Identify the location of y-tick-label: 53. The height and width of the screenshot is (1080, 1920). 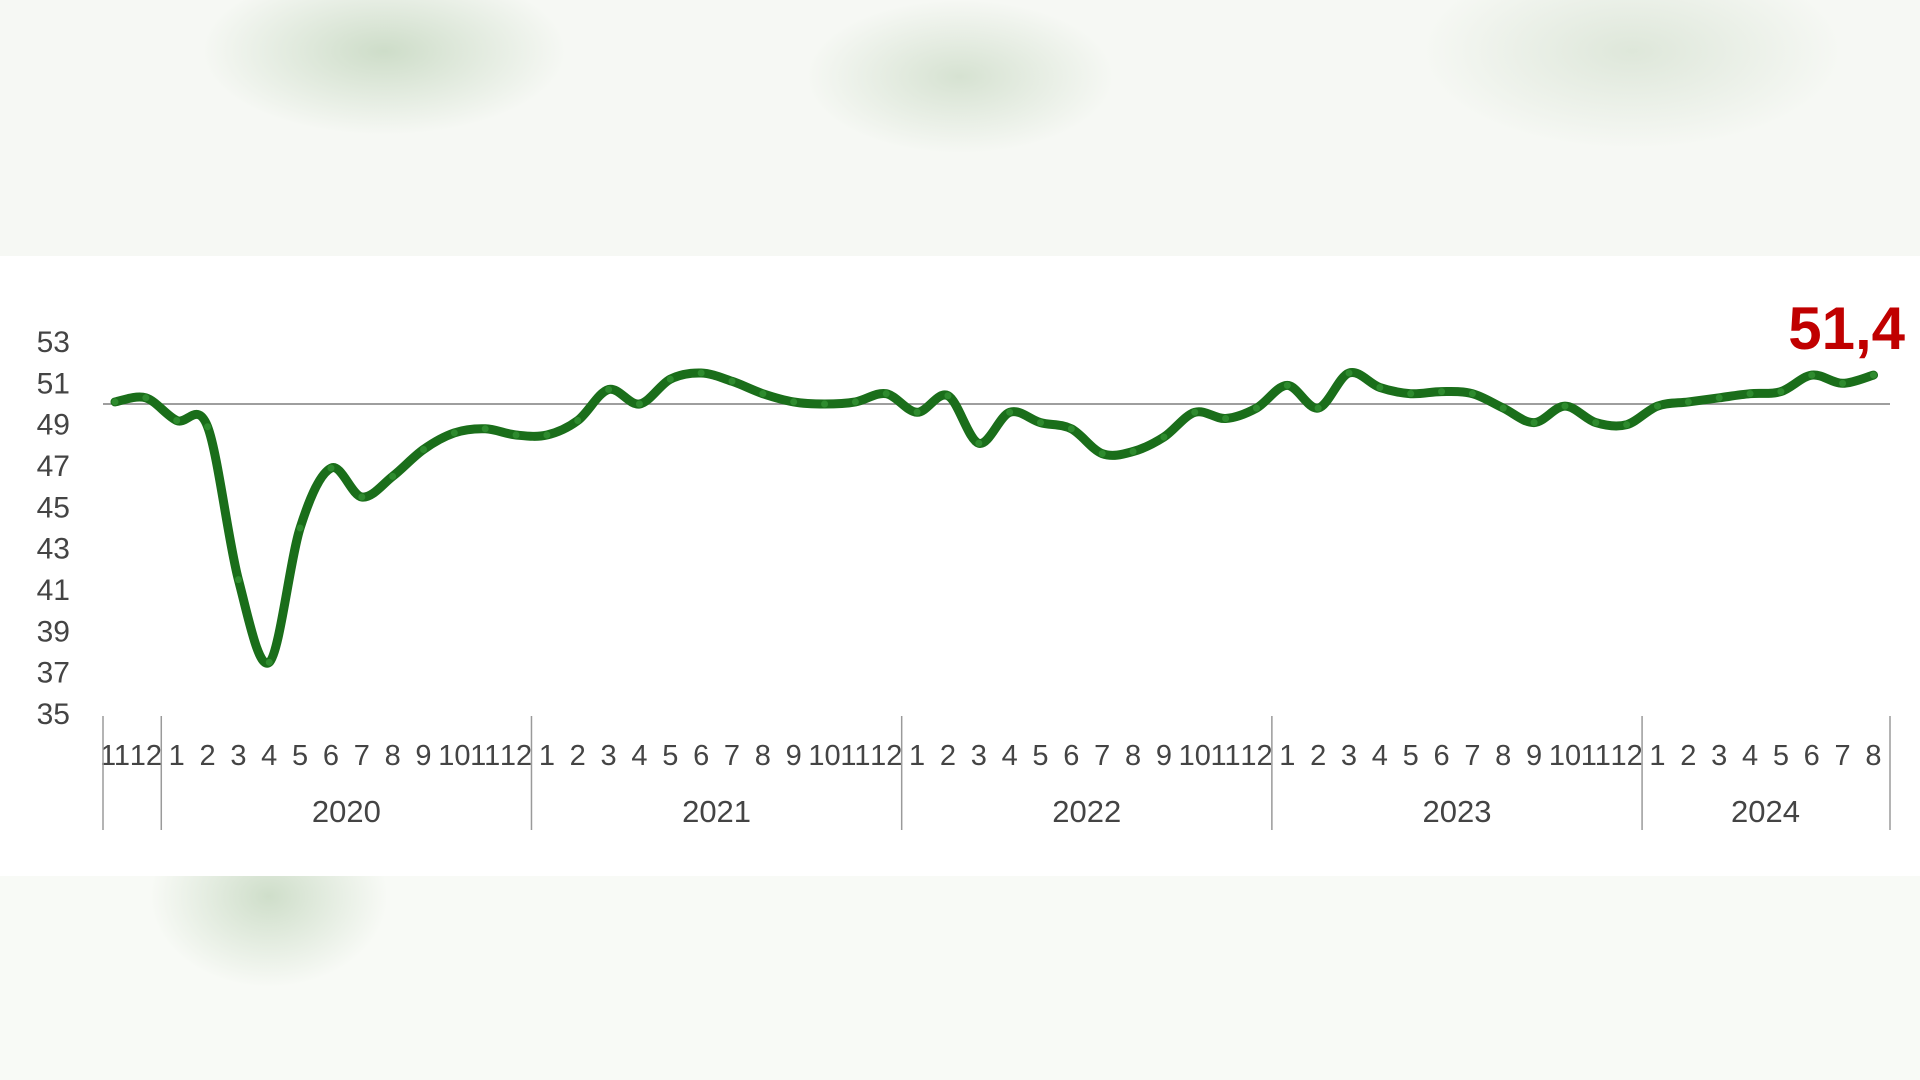
(53, 342).